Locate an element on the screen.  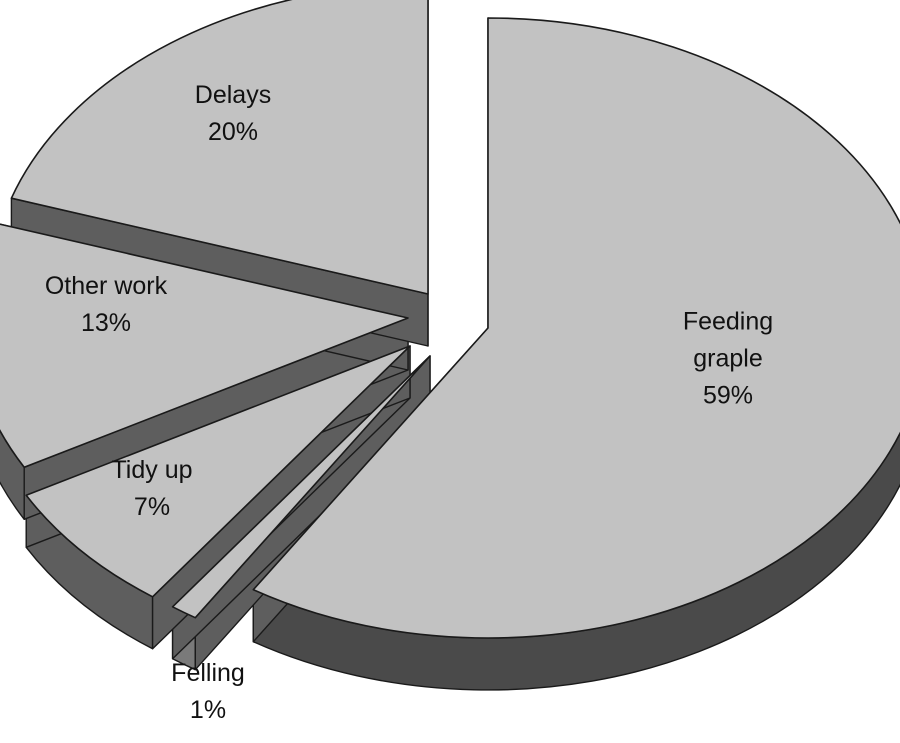
slice-label-feeding-graple: Feeding is located at coordinates (728, 322).